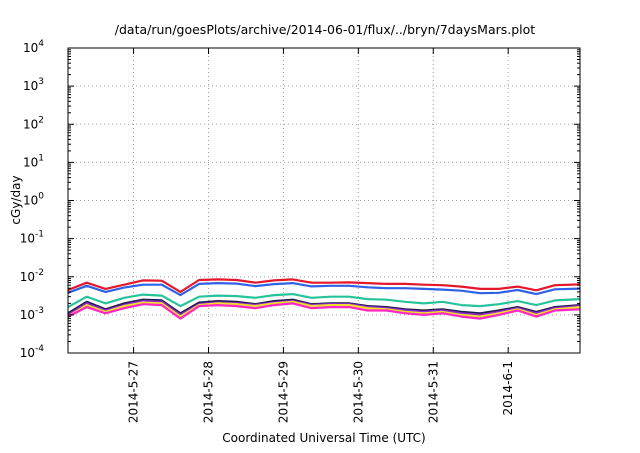  I want to click on x-tick-label: 2014-5-30, so click(358, 392).